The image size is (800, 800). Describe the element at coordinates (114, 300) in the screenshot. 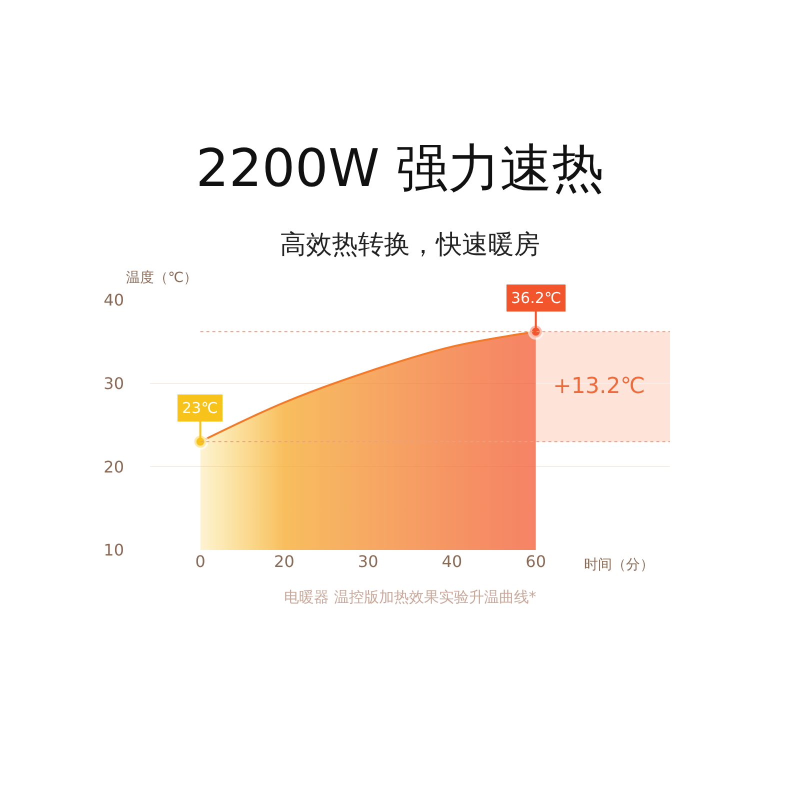

I see `y-tick-label: 40` at that location.